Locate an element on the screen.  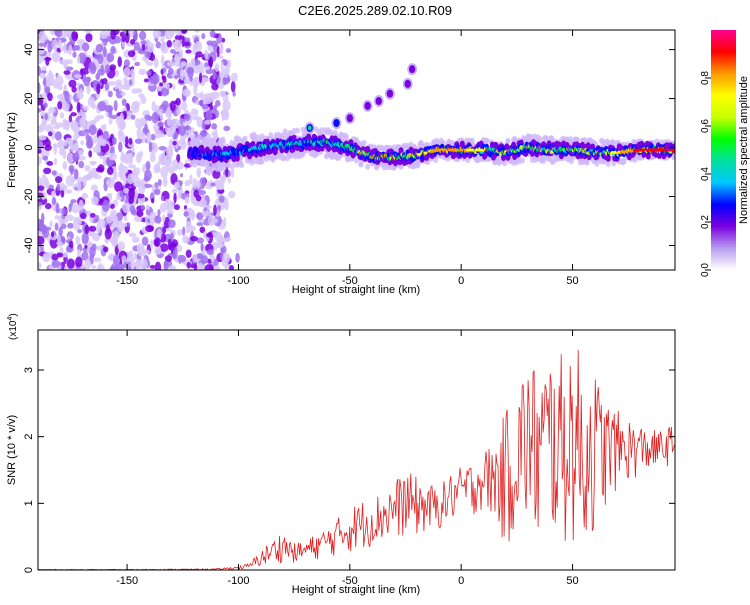
spectrogram-y-label: Frequency (Hz) is located at coordinates (12, 150).